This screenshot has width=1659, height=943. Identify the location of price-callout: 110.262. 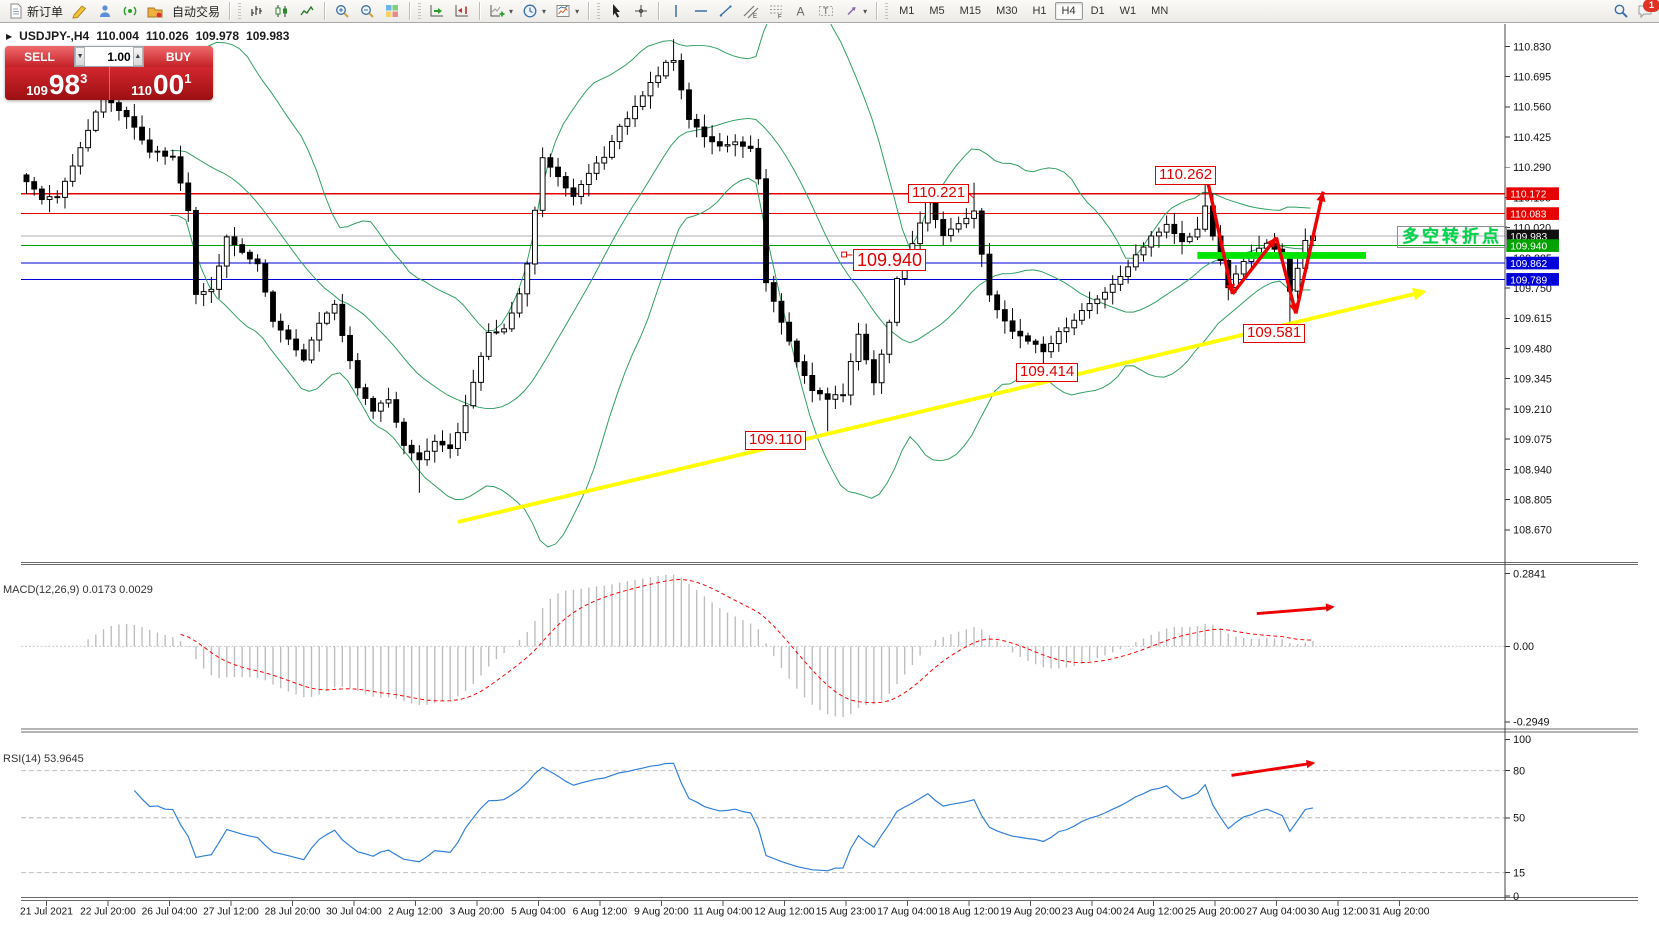
(1186, 175).